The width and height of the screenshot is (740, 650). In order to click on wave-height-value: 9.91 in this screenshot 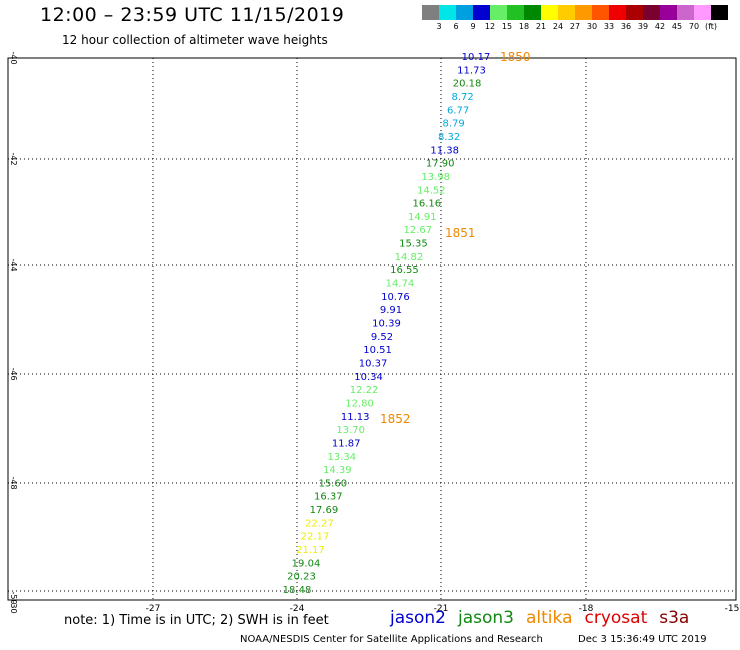, I will do `click(391, 310)`.